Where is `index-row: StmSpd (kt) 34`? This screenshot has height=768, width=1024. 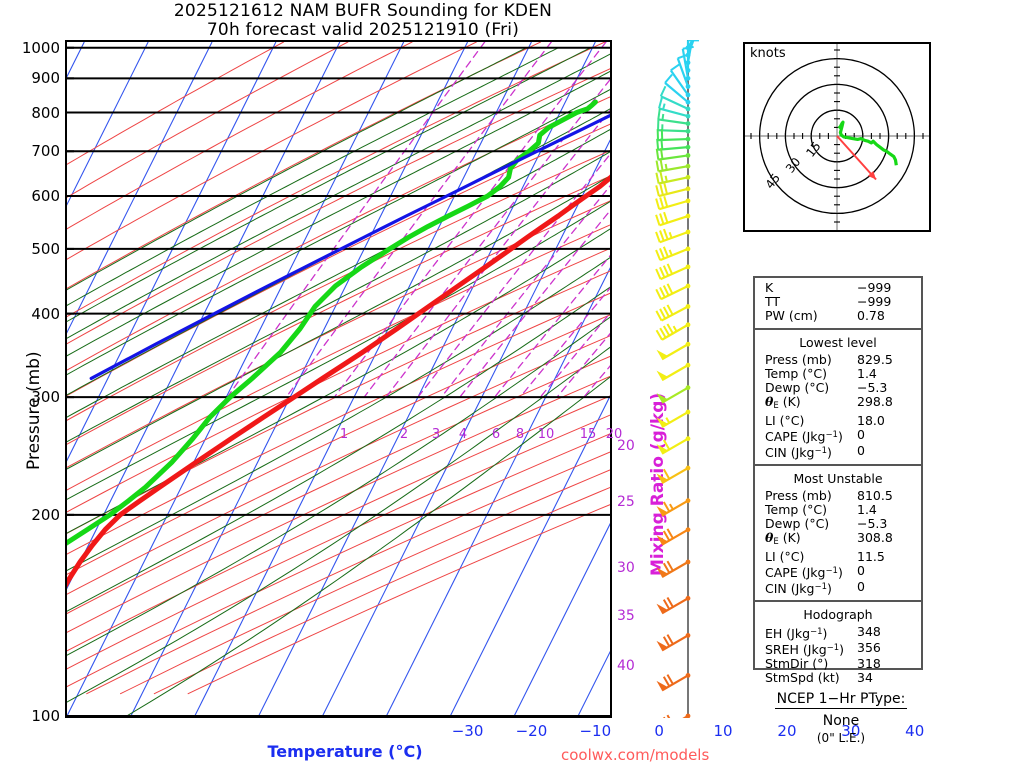 index-row: StmSpd (kt) 34 is located at coordinates (838, 678).